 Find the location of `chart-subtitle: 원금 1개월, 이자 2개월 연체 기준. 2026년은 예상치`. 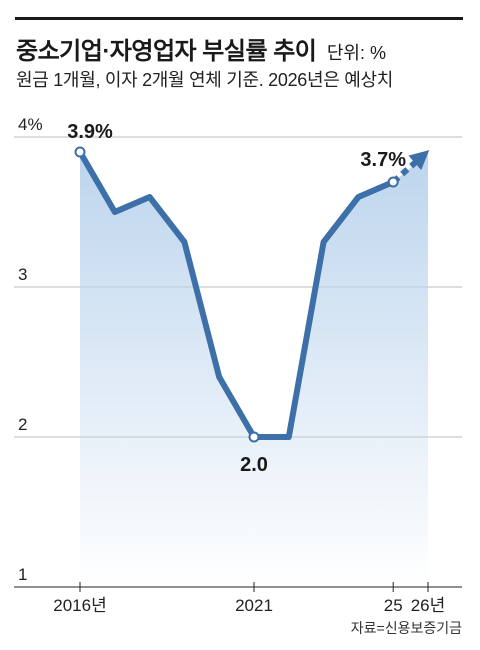

chart-subtitle: 원금 1개월, 이자 2개월 연체 기준. 2026년은 예상치 is located at coordinates (204, 80).